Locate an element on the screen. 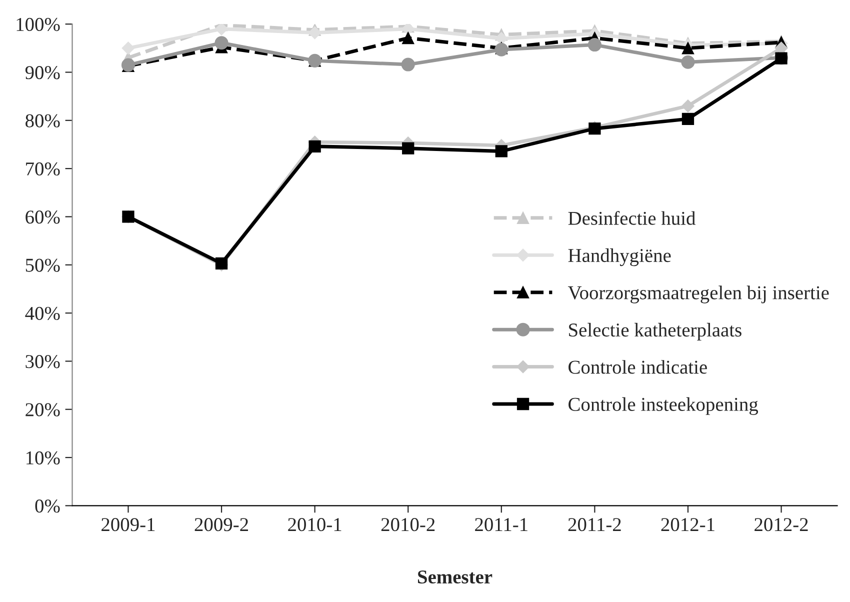 The height and width of the screenshot is (602, 850). legend-label: Handhygiëne is located at coordinates (619, 257).